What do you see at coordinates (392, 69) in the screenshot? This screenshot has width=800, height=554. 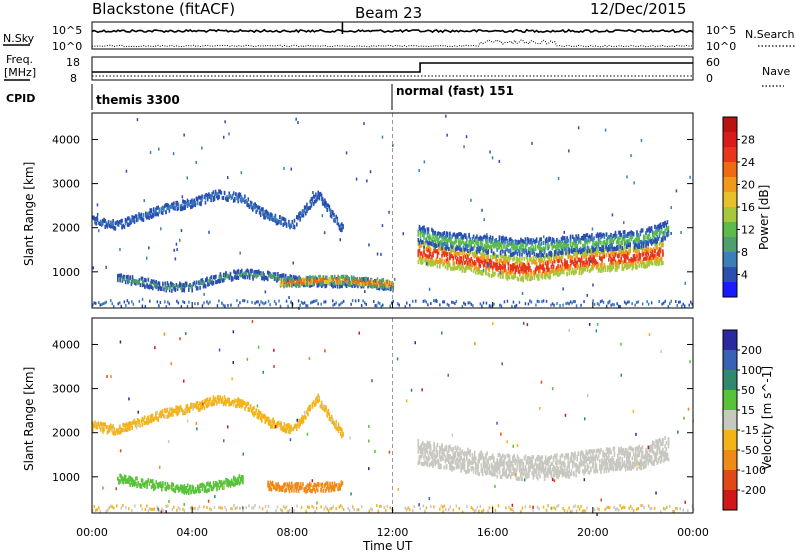 I see `freq-series` at bounding box center [392, 69].